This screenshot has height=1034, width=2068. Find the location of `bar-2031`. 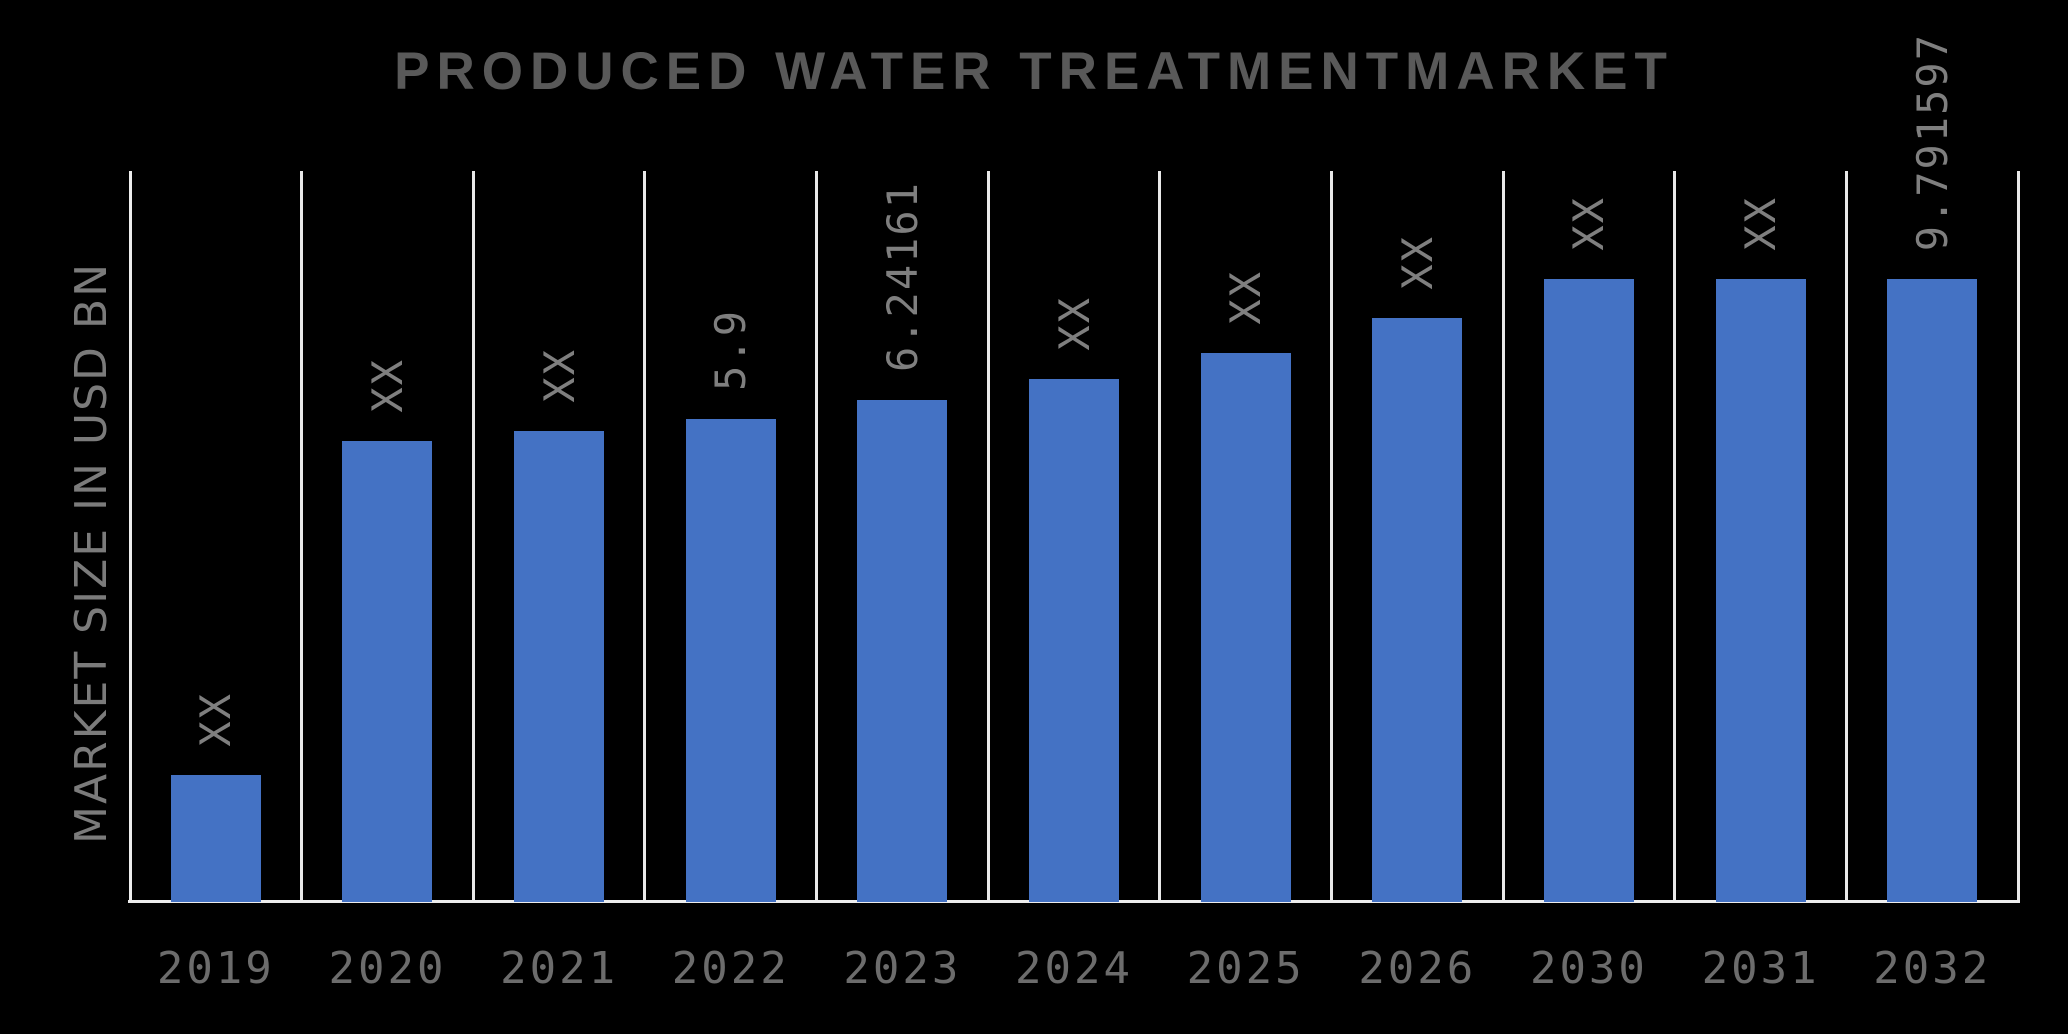

bar-2031 is located at coordinates (1760, 590).